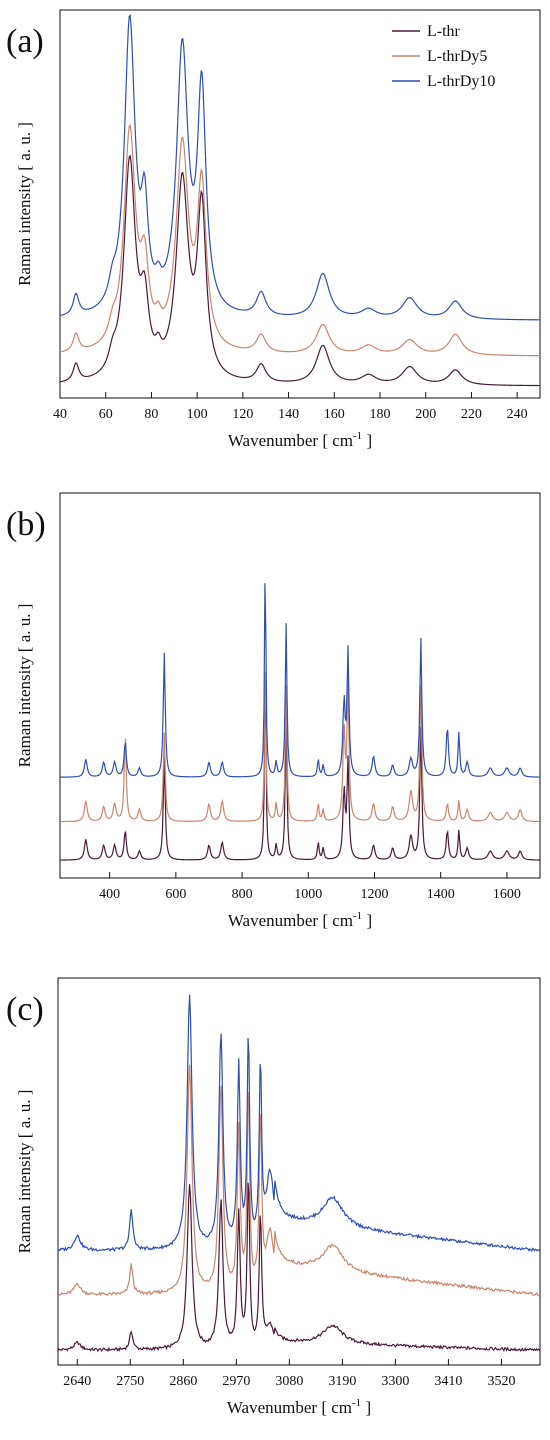 The height and width of the screenshot is (1440, 550). What do you see at coordinates (448, 1381) in the screenshot?
I see `x-tick-label: 3410` at bounding box center [448, 1381].